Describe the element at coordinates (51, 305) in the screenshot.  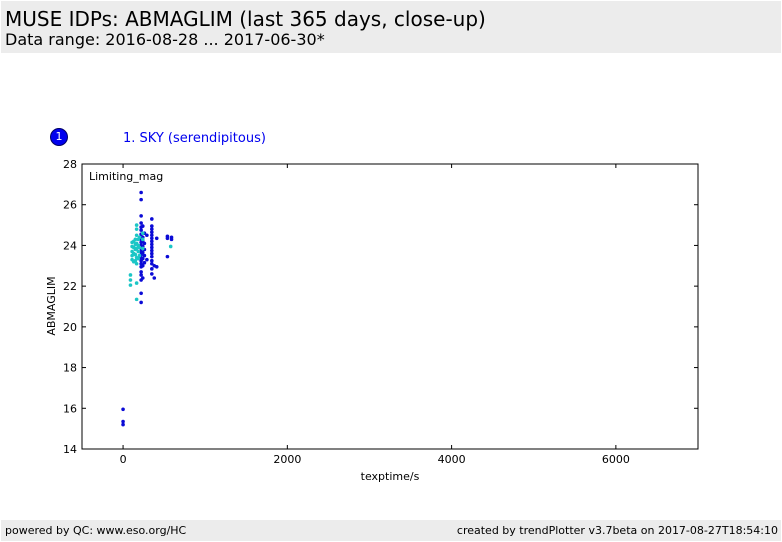
I see `y-axis-label: ABMAGLIM` at that location.